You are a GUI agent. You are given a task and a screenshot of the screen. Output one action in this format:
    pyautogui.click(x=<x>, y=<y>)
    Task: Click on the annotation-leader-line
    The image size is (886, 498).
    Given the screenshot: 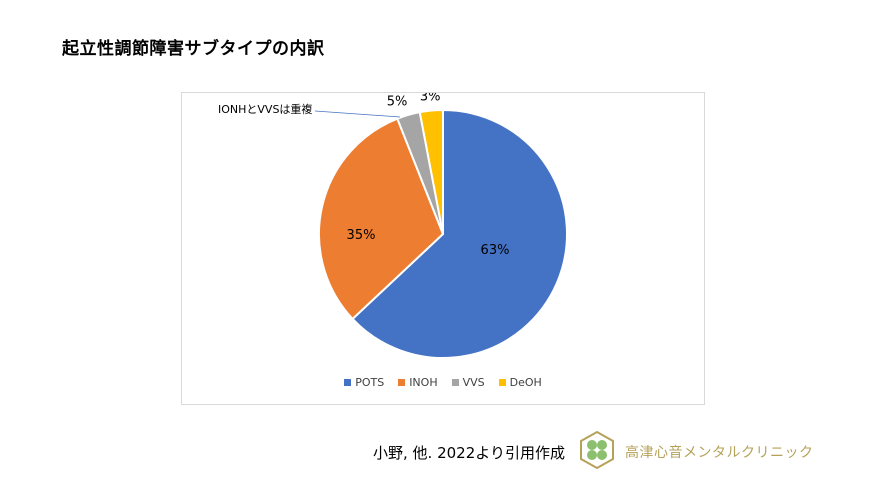 What is the action you would take?
    pyautogui.click(x=357, y=114)
    